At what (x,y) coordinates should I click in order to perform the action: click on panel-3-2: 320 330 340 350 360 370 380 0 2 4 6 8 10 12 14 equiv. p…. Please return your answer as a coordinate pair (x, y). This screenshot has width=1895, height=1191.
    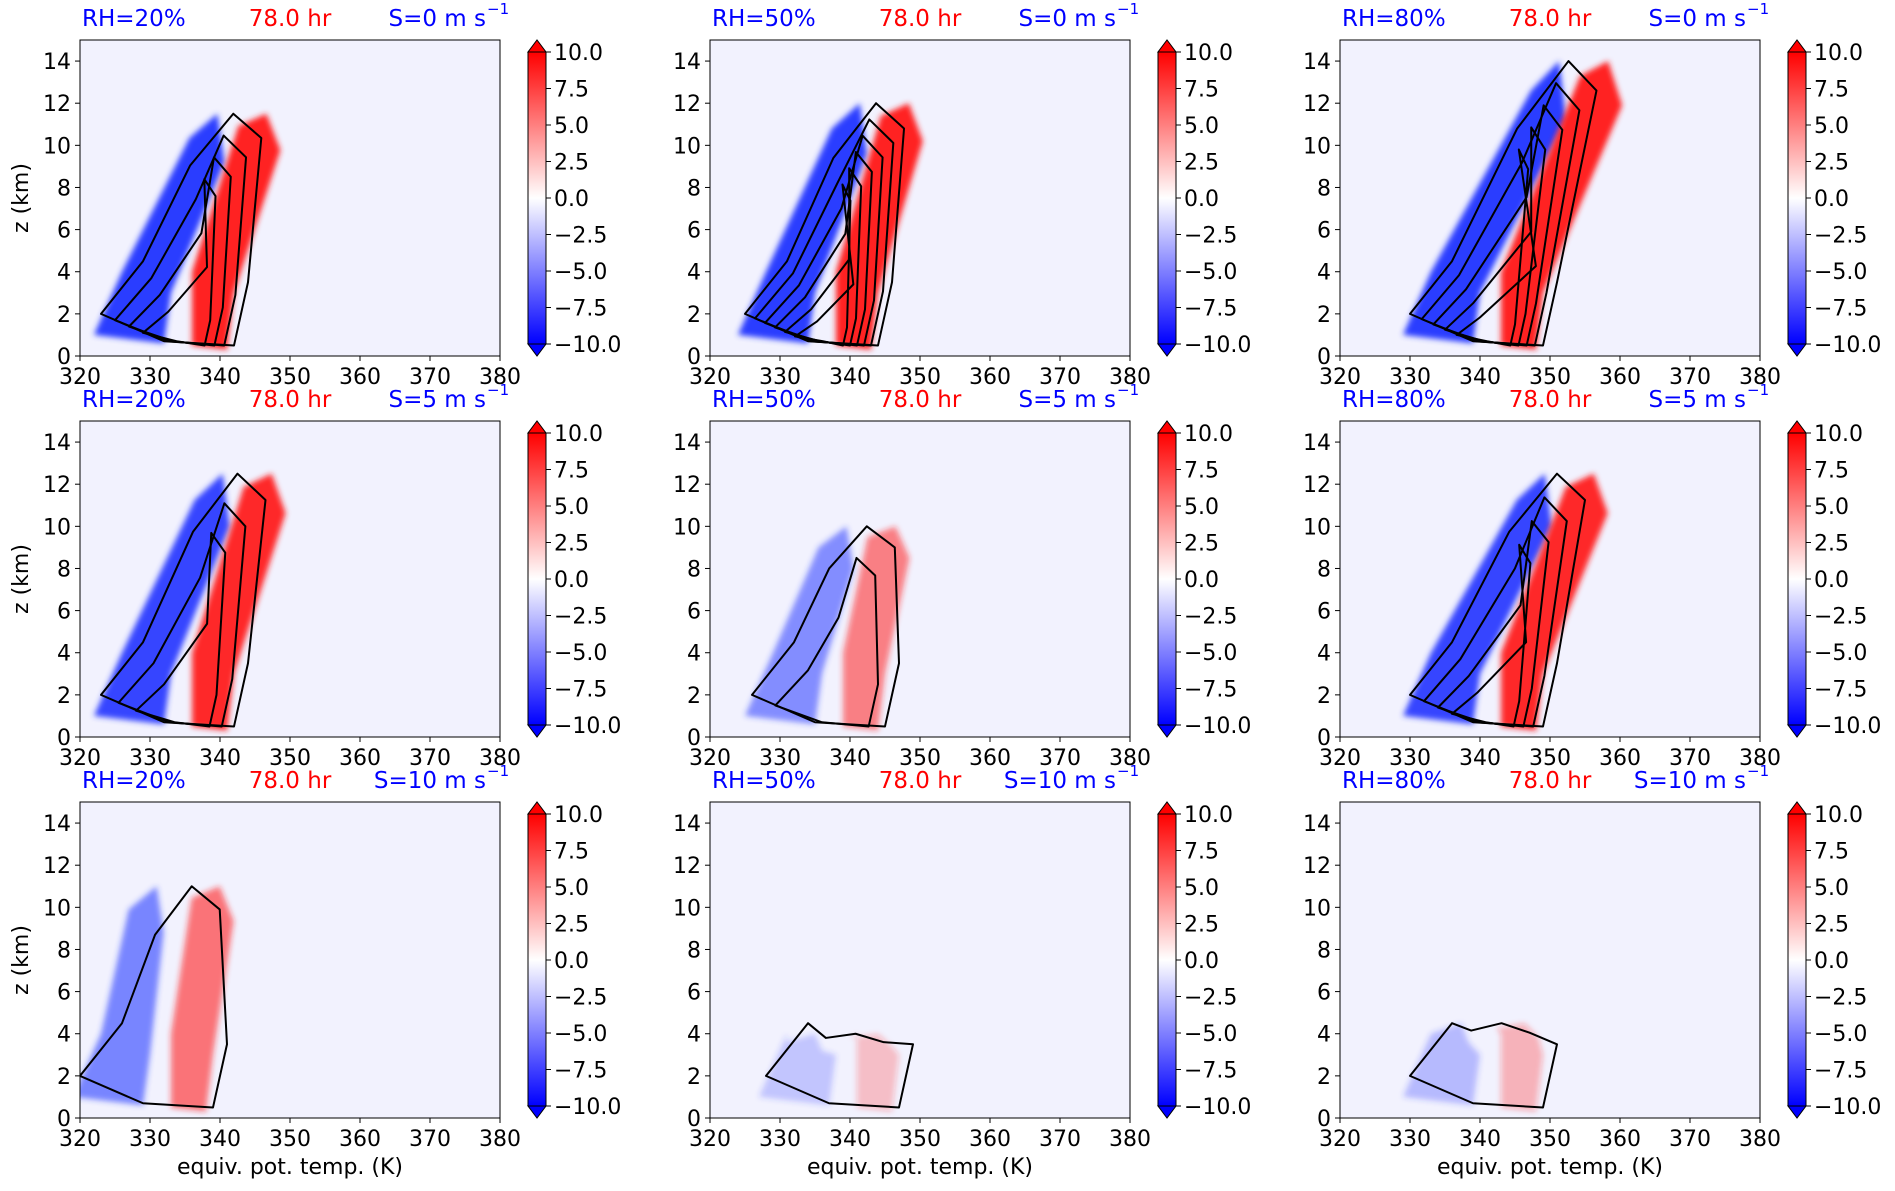
    Looking at the image, I should click on (962, 971).